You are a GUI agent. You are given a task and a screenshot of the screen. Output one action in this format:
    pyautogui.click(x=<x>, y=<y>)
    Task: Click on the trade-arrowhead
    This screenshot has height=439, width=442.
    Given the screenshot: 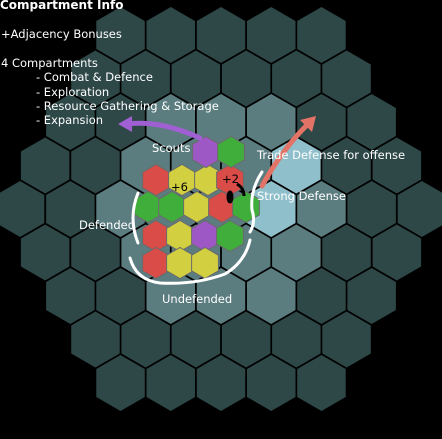 What is the action you would take?
    pyautogui.click(x=308, y=124)
    